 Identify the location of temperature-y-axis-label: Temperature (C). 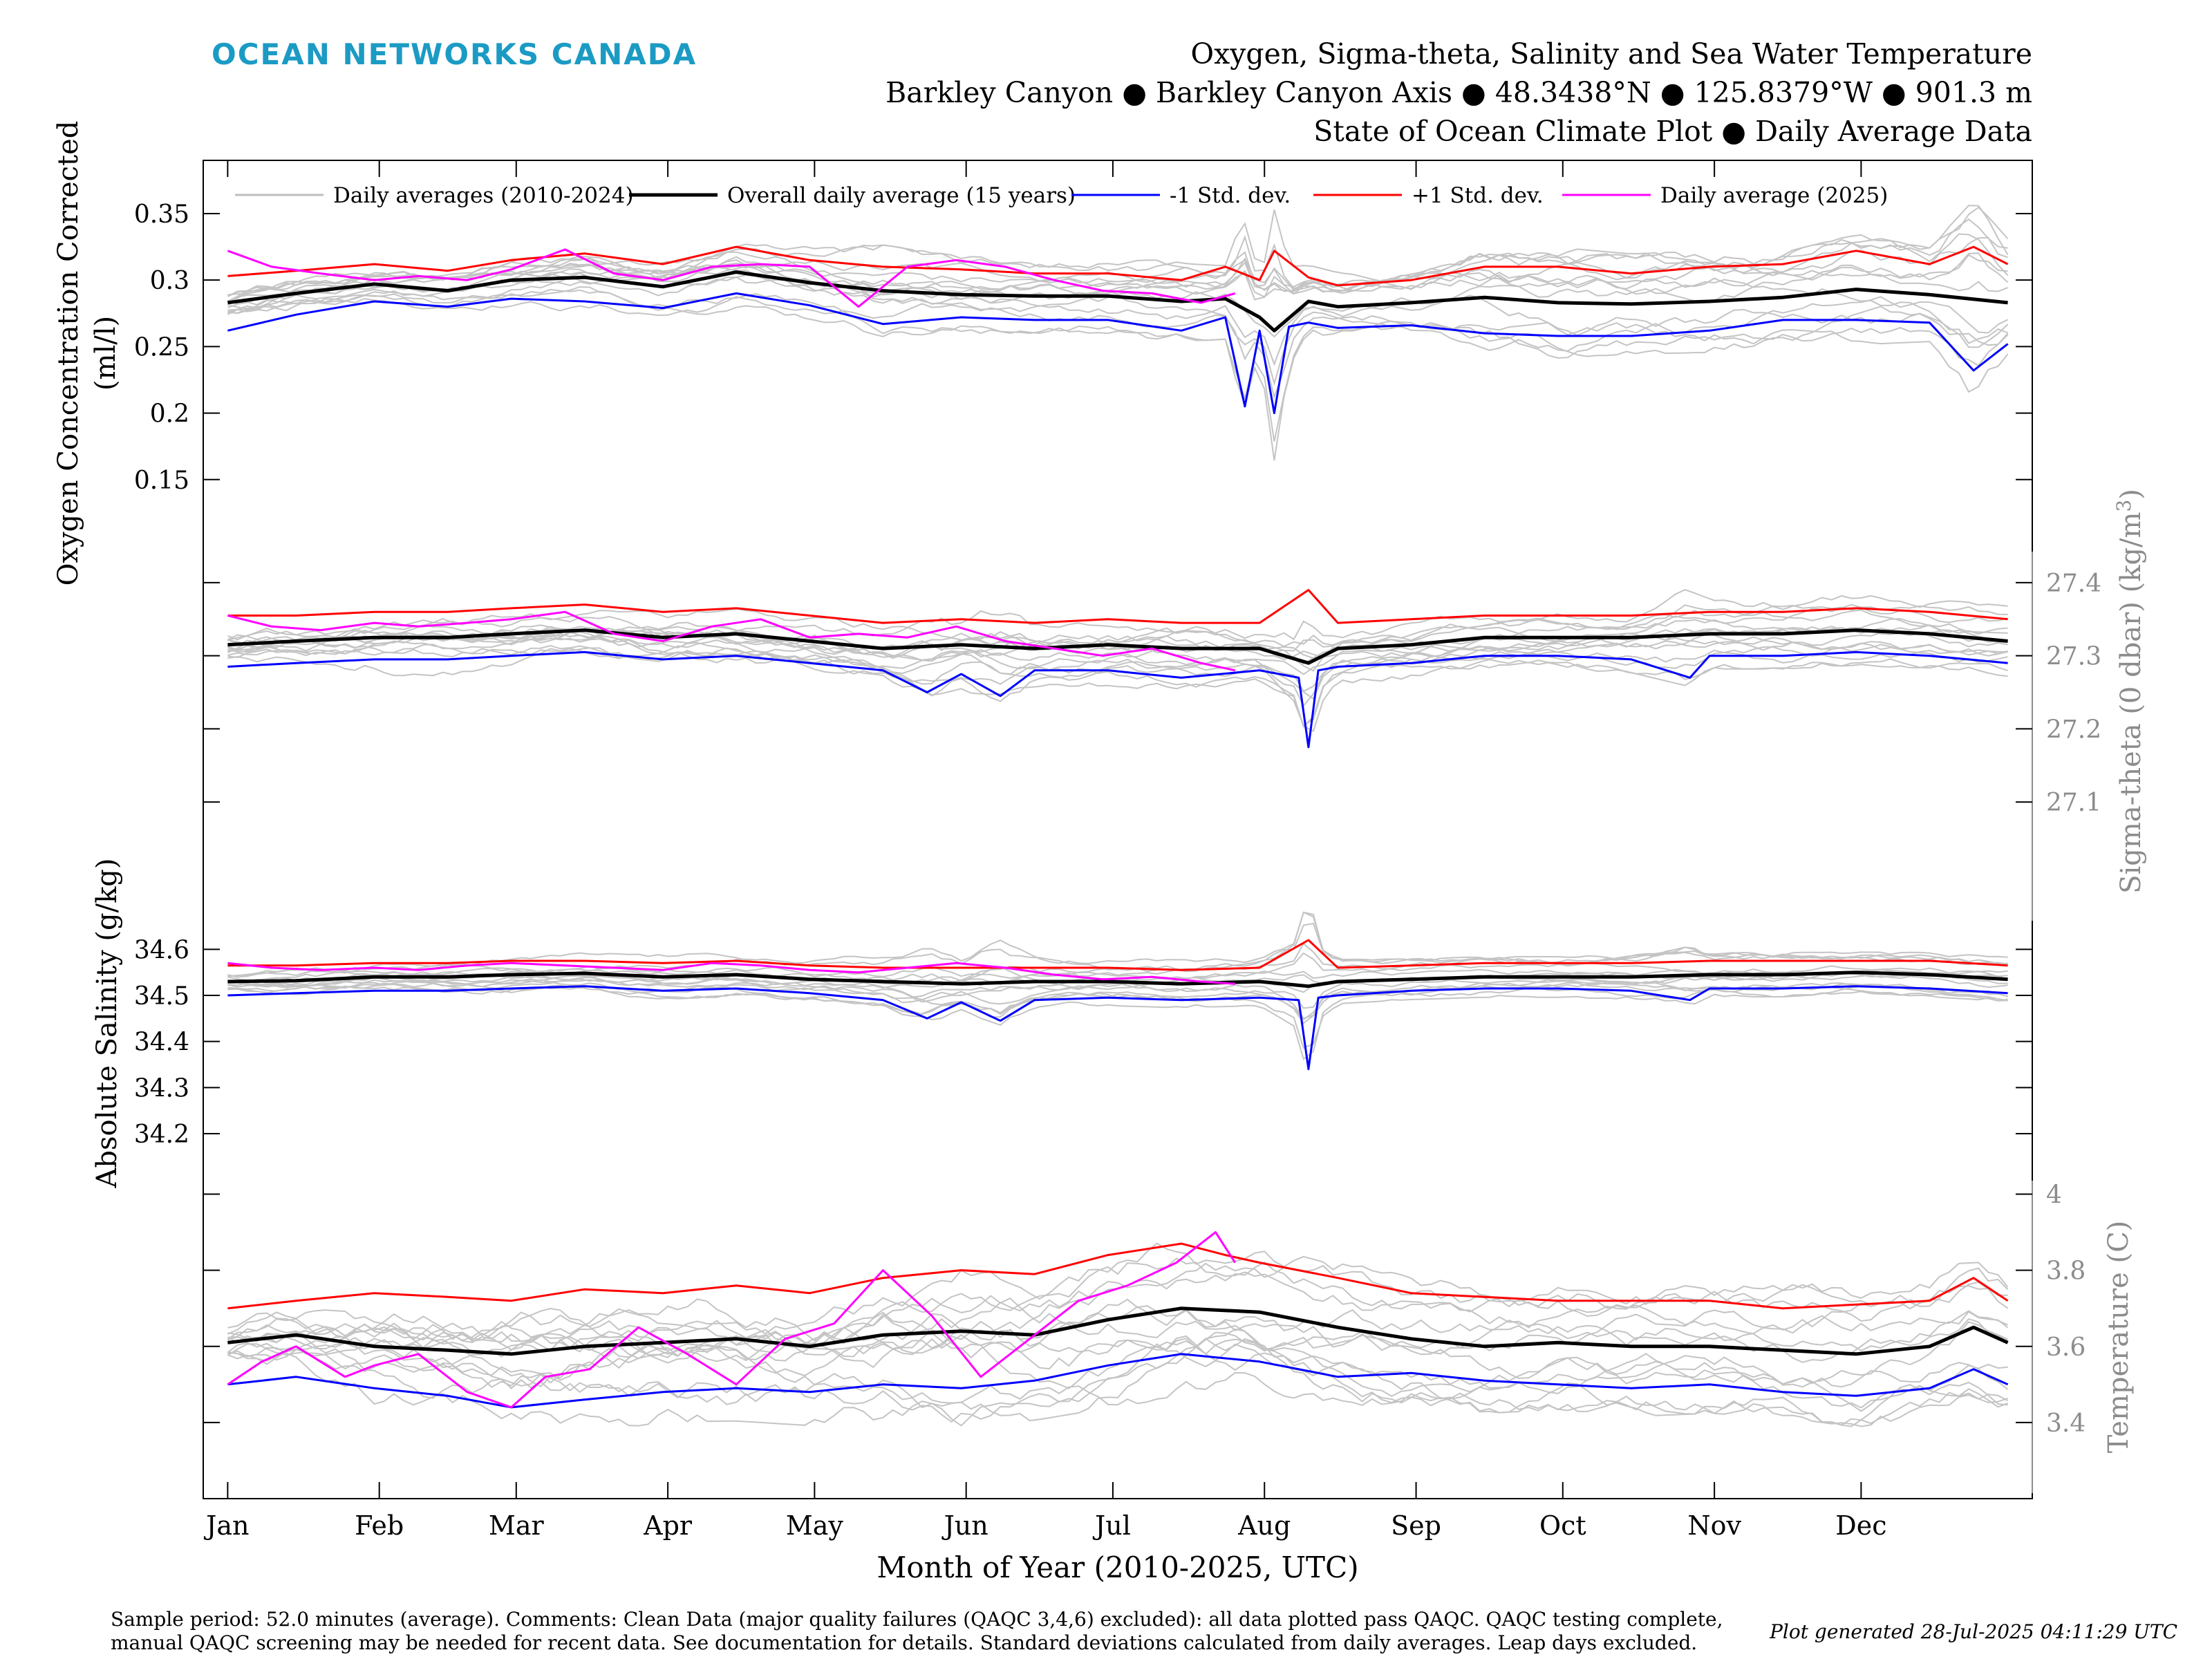
(2119, 1337).